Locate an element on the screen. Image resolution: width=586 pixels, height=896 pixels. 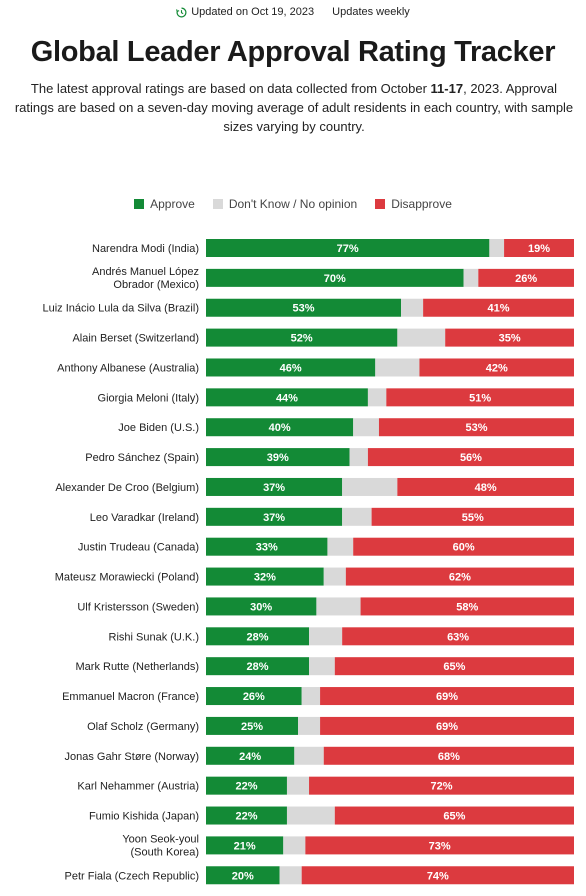
legend-item-disapprove: Disapprove is located at coordinates (413, 204).